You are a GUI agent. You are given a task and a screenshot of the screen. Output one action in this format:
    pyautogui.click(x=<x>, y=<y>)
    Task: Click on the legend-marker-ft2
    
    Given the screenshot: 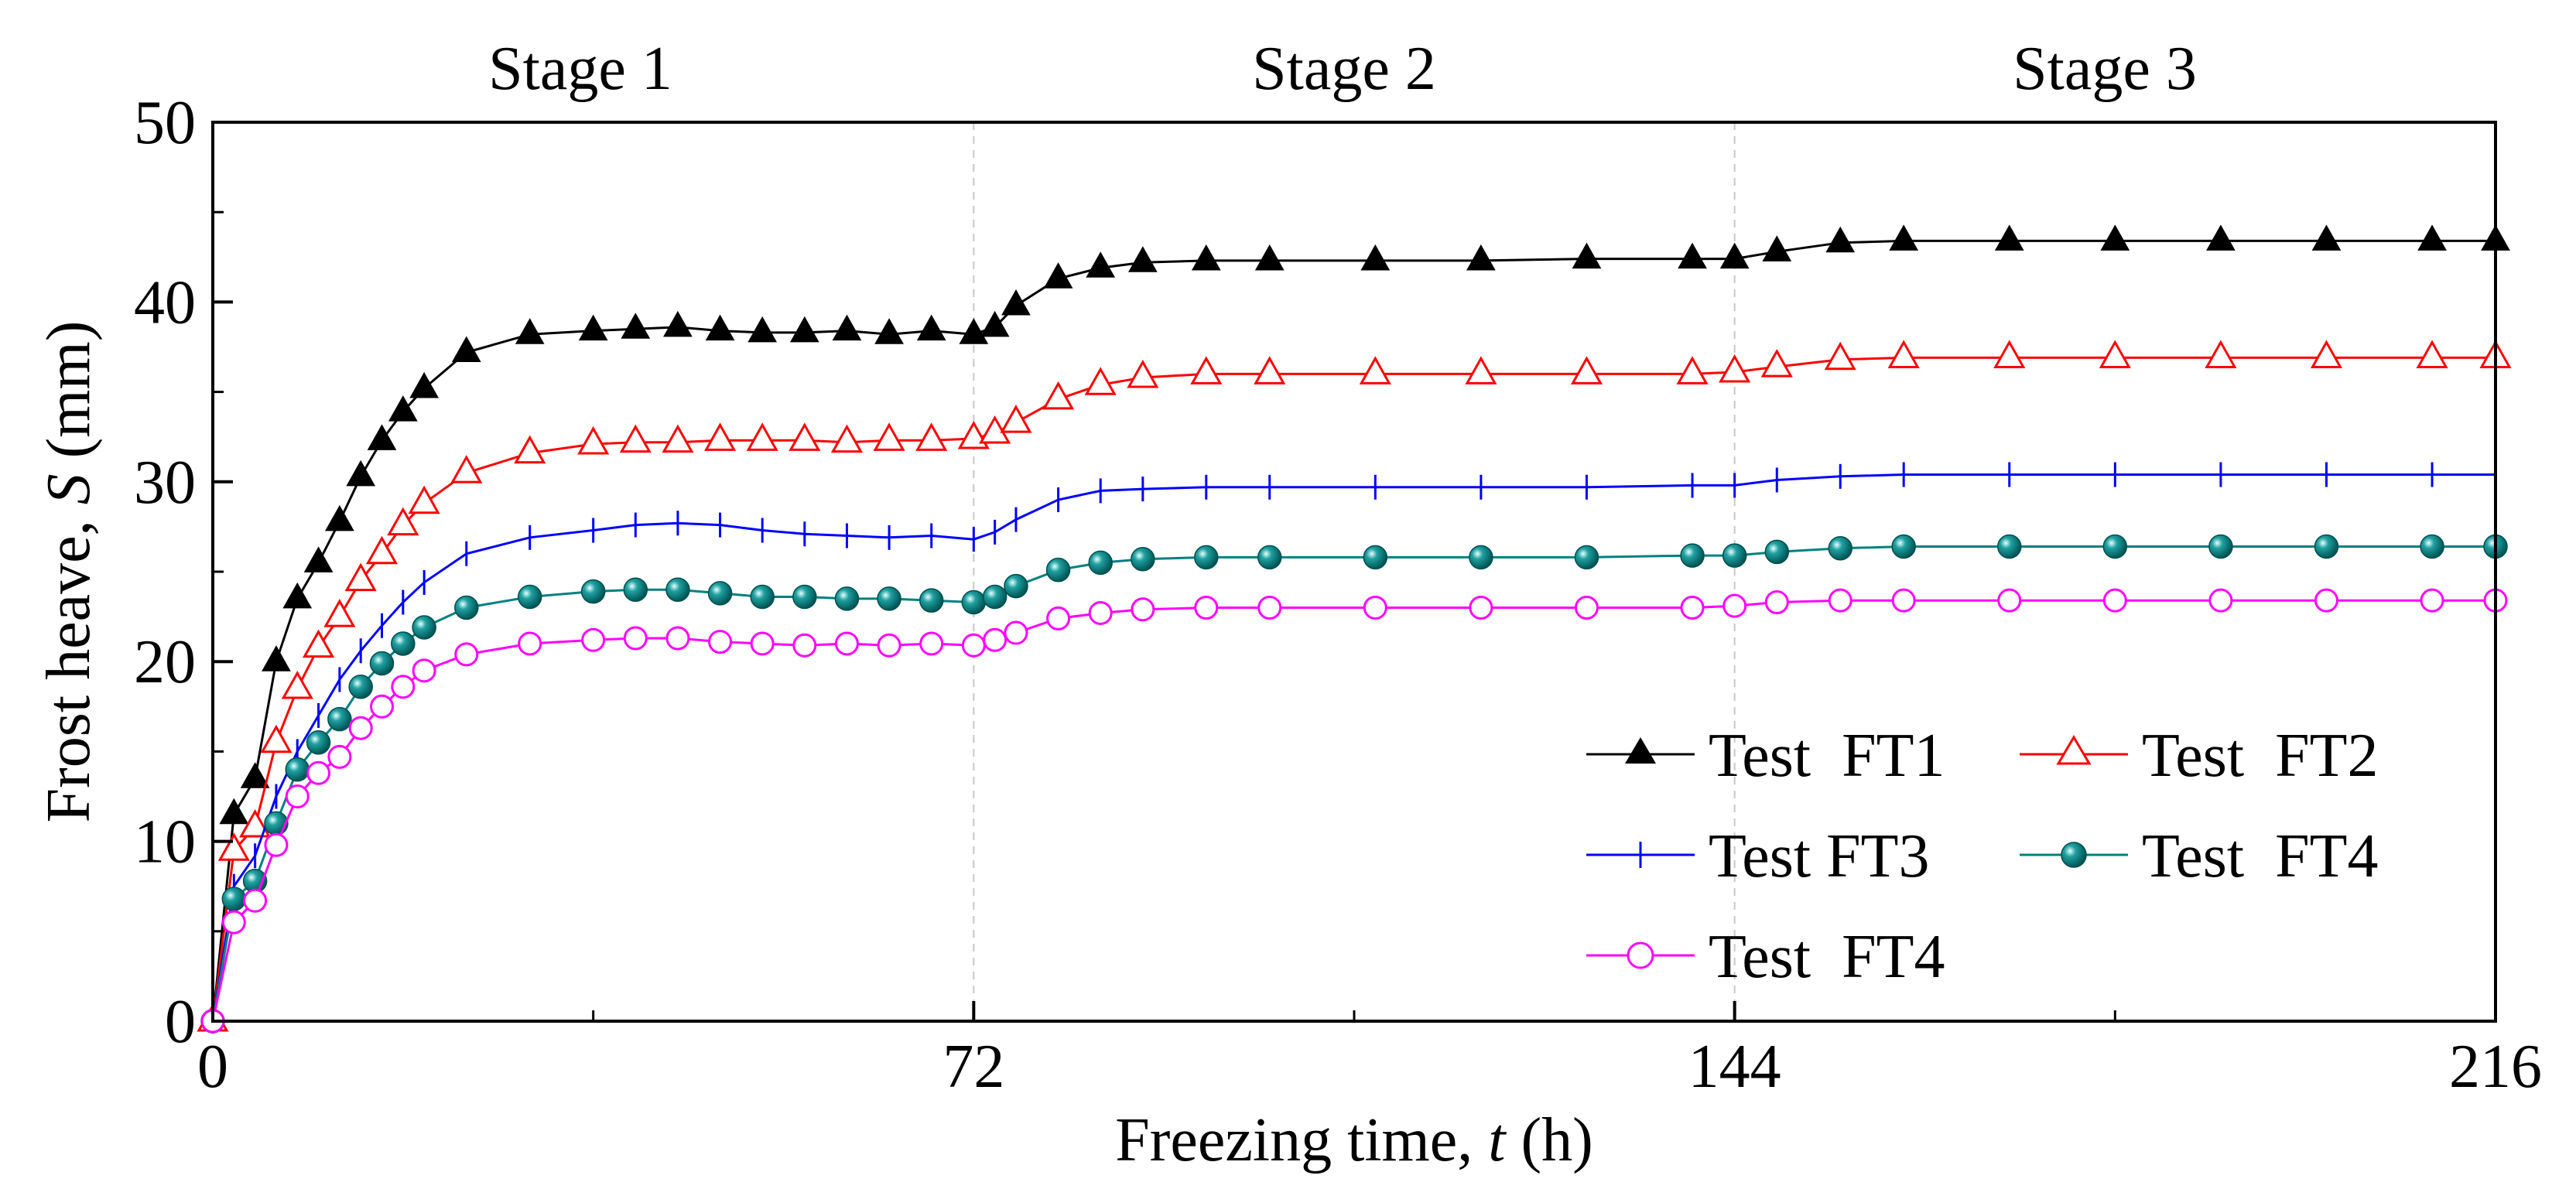 What is the action you would take?
    pyautogui.click(x=2074, y=750)
    